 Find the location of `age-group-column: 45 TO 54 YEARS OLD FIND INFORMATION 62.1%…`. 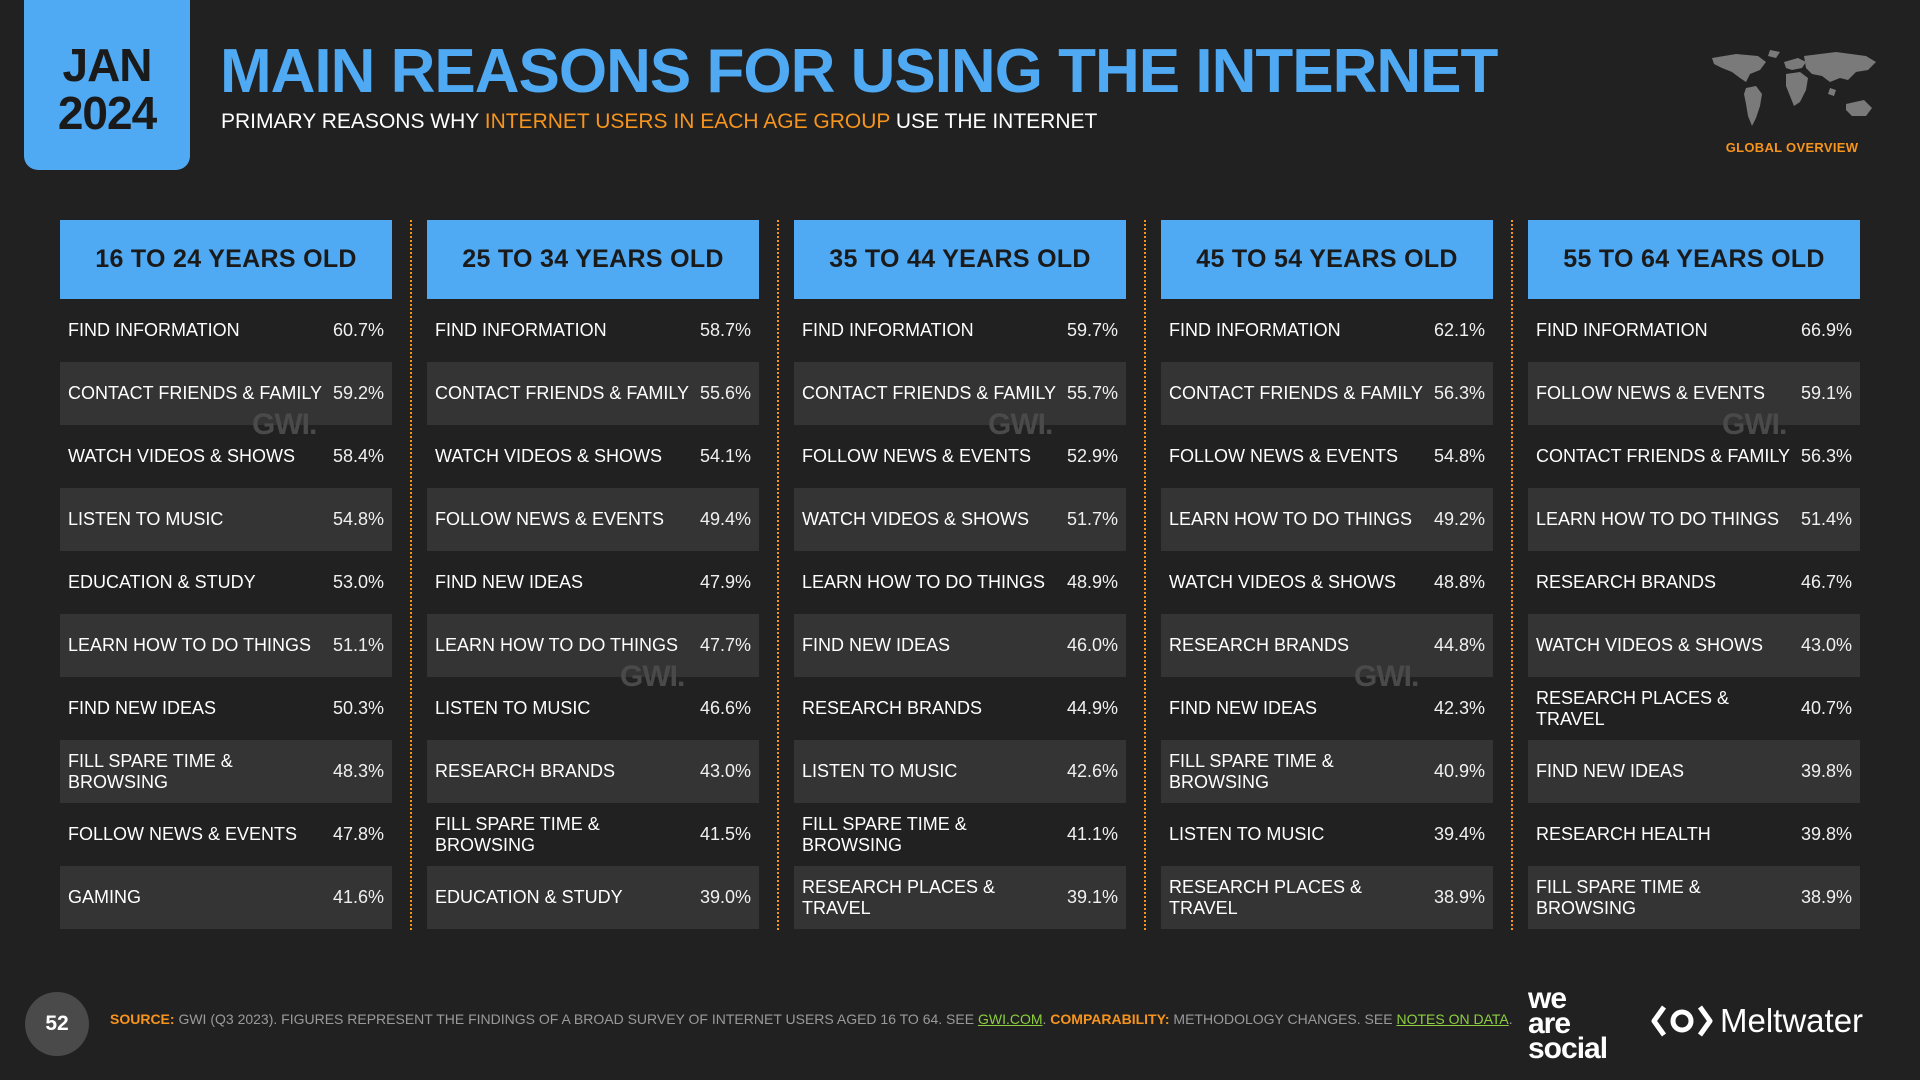

age-group-column: 45 TO 54 YEARS OLD FIND INFORMATION 62.1%… is located at coordinates (1327, 574).